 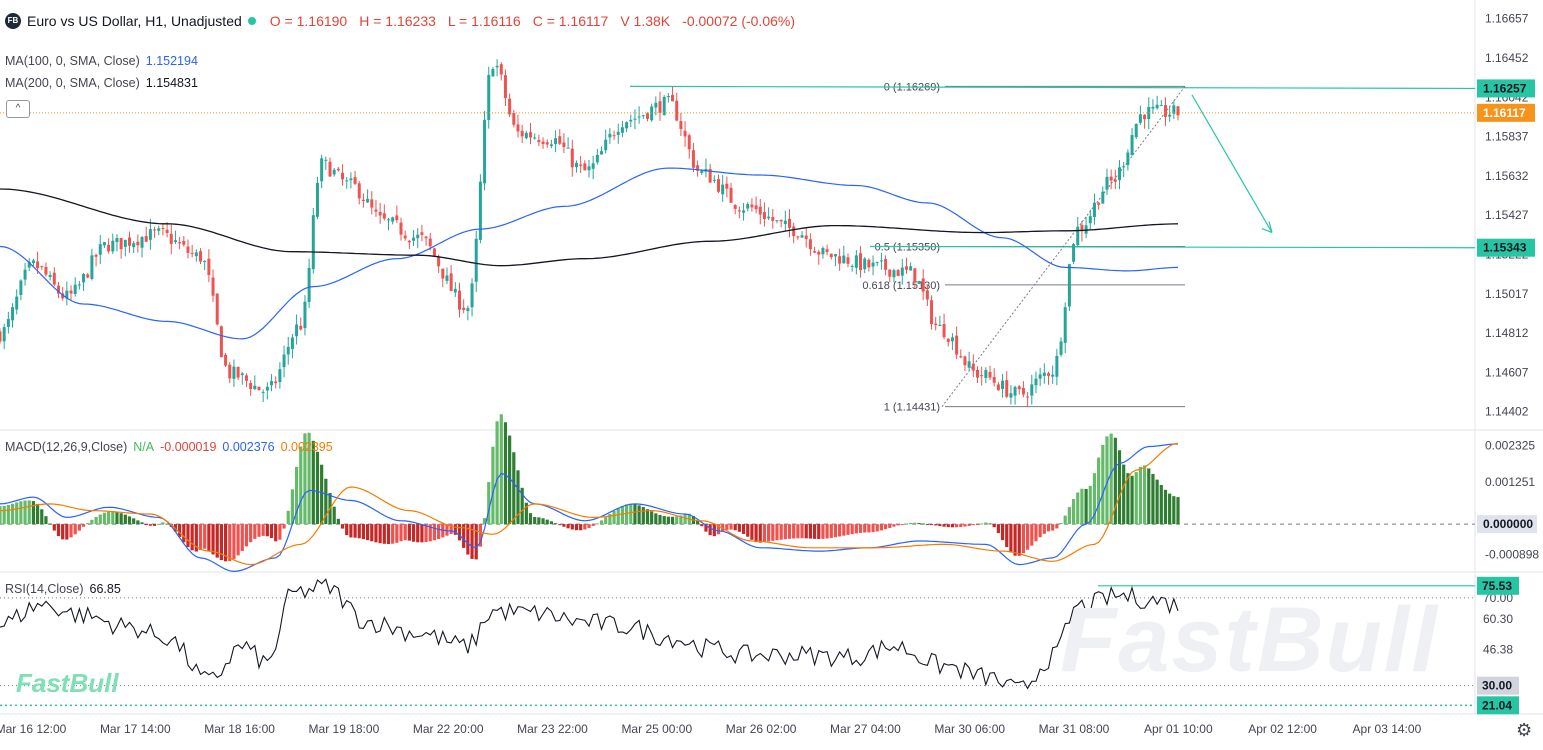 What do you see at coordinates (1507, 294) in the screenshot?
I see `price-tick-label: 1.15017` at bounding box center [1507, 294].